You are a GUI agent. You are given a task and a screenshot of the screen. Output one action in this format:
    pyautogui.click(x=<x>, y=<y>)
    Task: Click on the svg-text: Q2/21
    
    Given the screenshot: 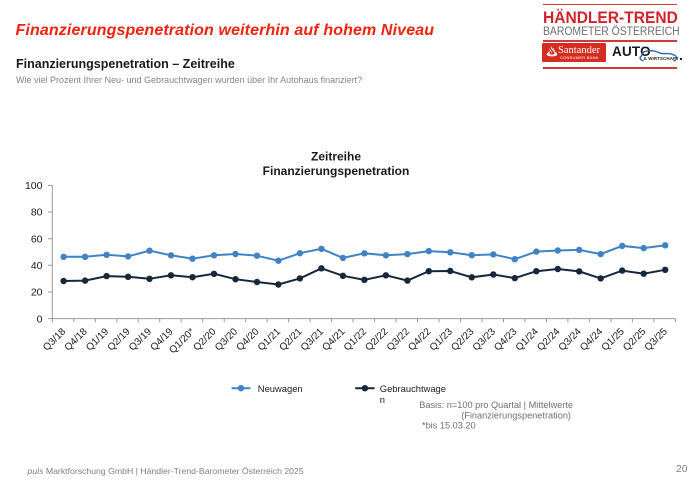 What is the action you would take?
    pyautogui.click(x=290, y=339)
    